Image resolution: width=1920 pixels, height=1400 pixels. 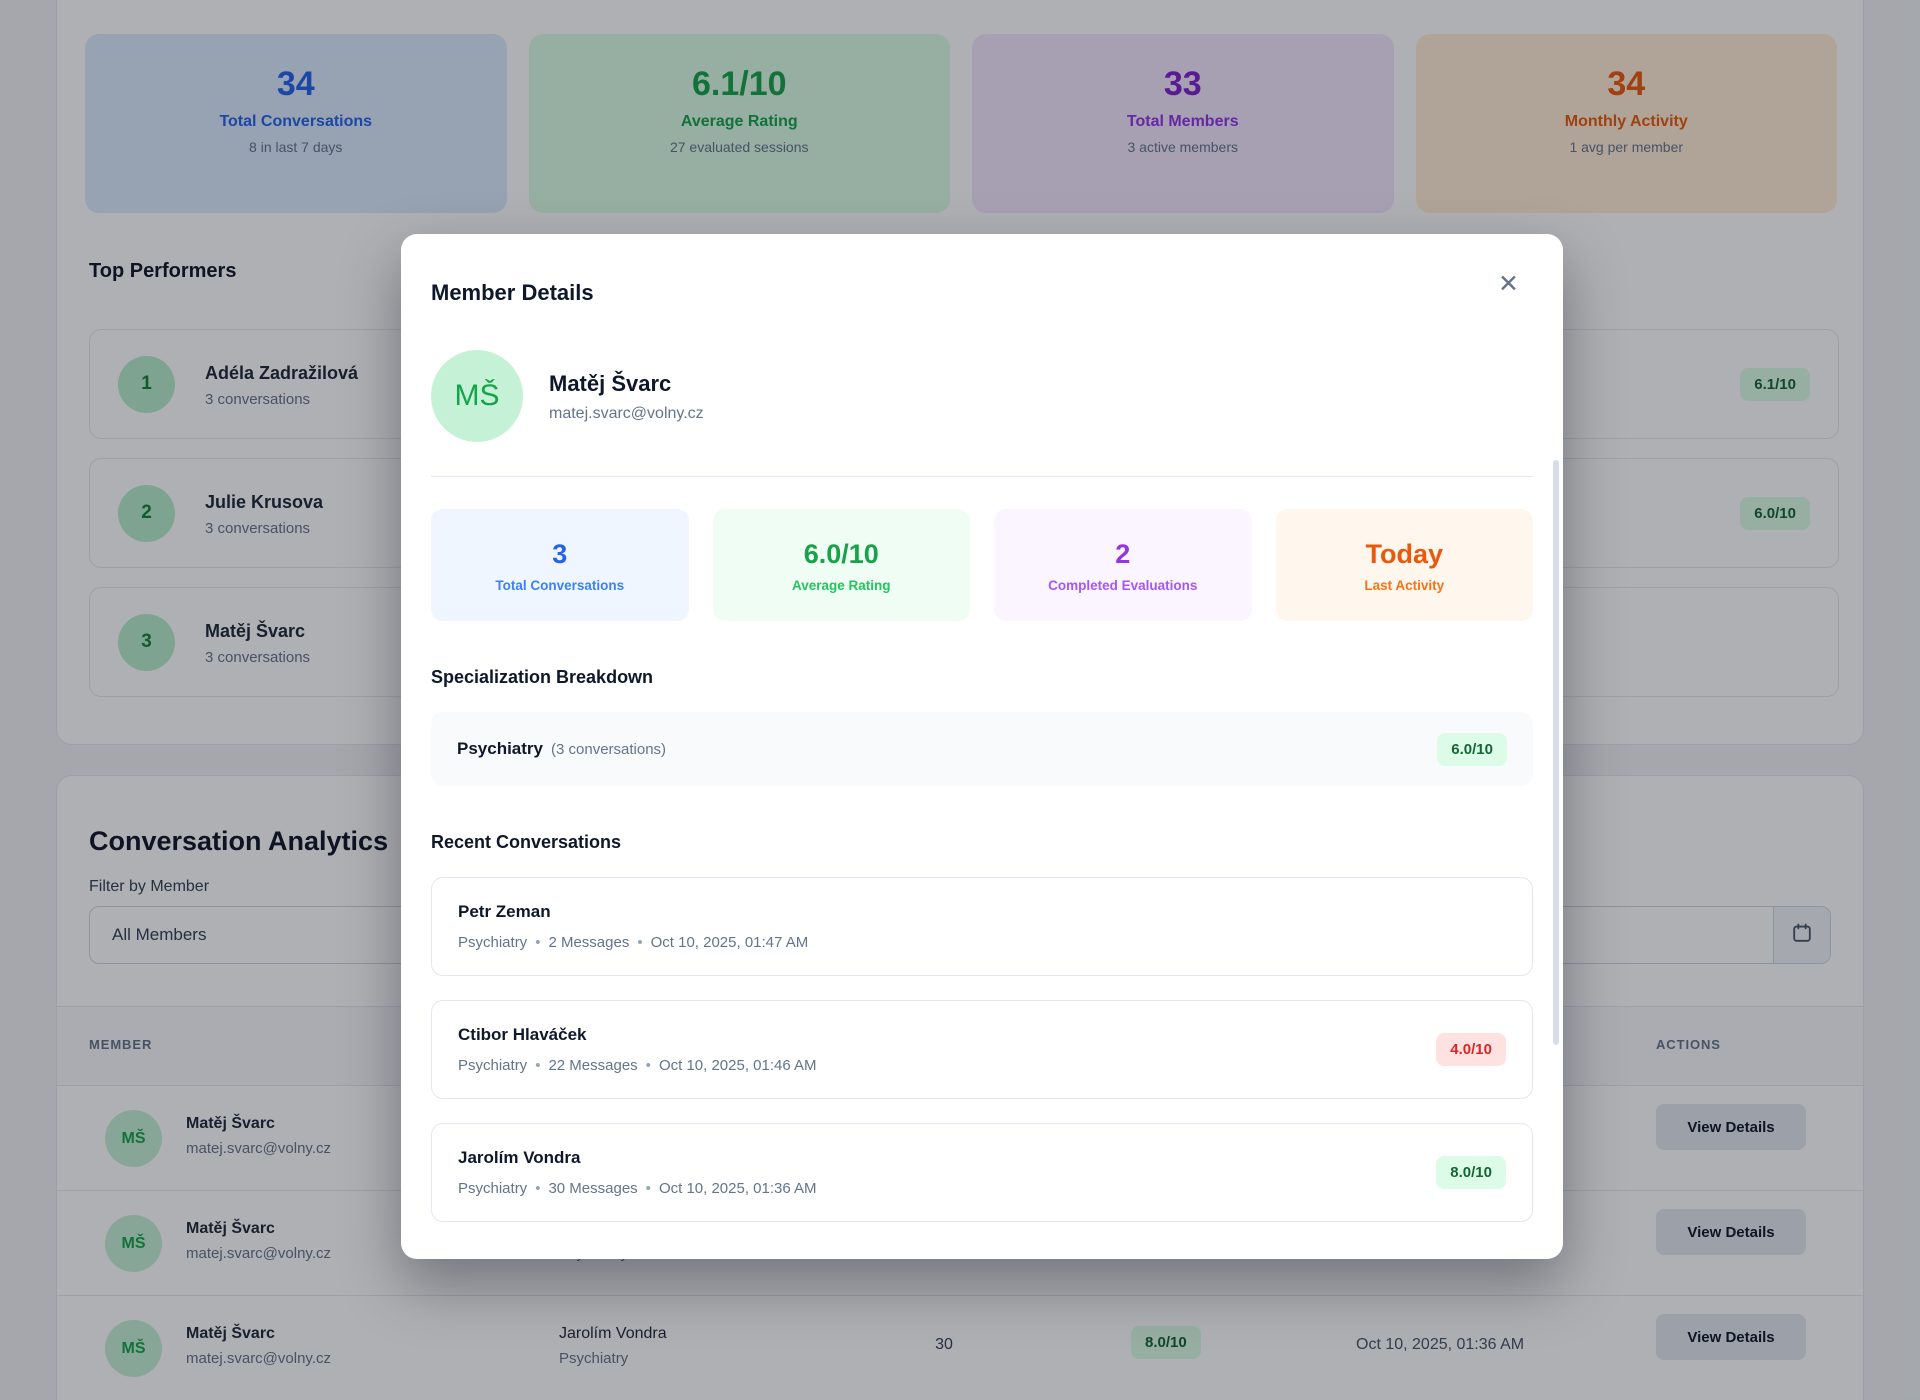 I want to click on stat-card-total-conversations: 3 Total Conversations, so click(x=560, y=565).